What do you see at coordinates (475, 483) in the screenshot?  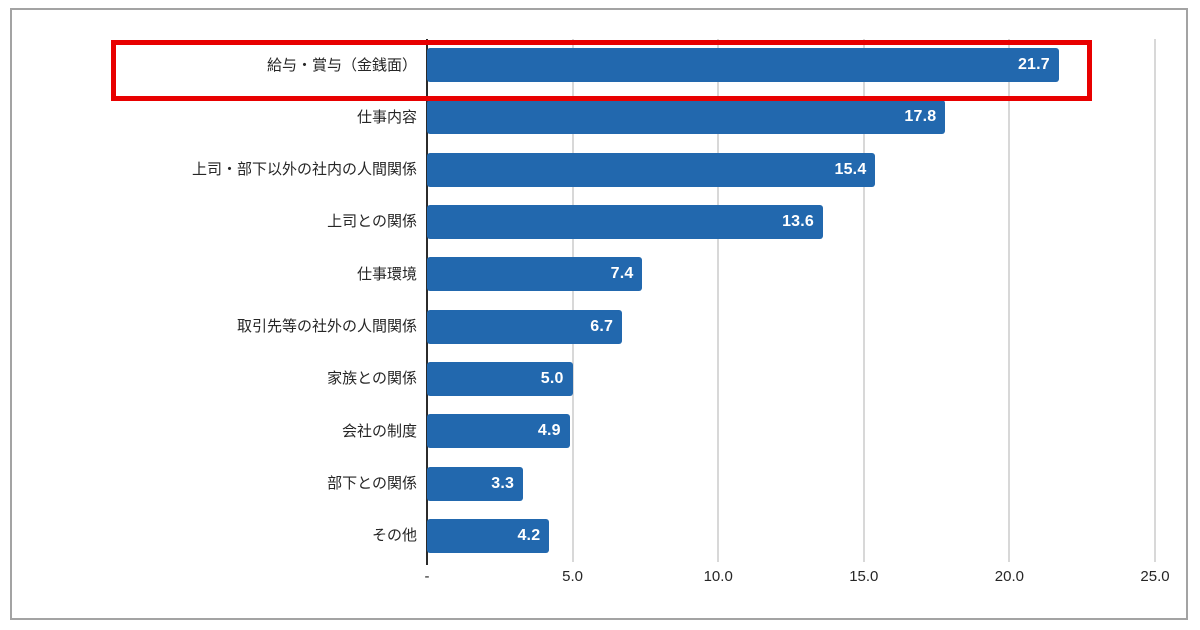 I see `bar: 3.3` at bounding box center [475, 483].